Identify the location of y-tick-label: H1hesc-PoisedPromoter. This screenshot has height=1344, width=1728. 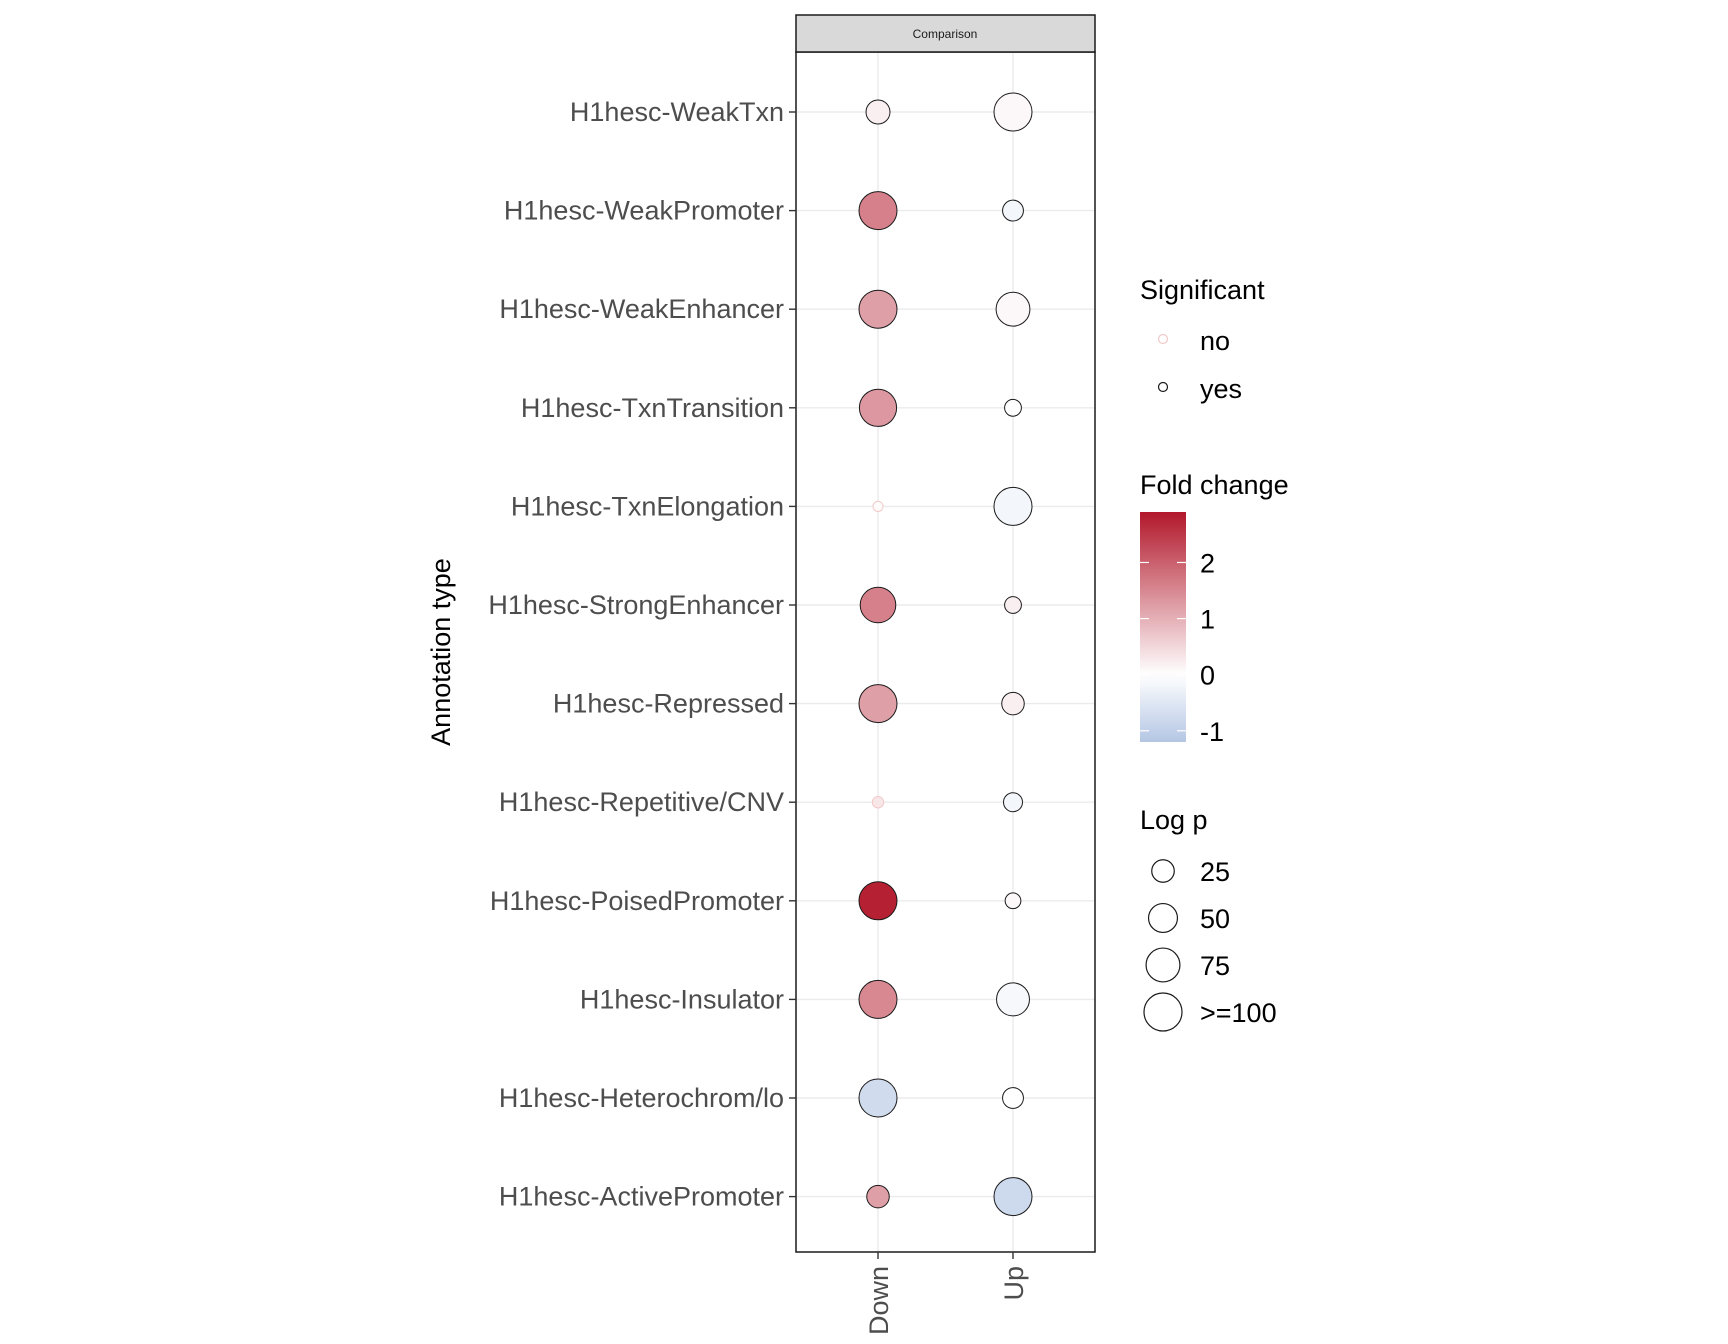
(637, 901).